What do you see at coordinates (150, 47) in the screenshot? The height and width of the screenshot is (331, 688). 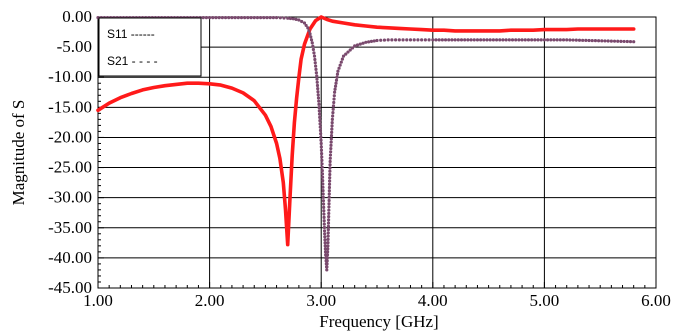 I see `legend: S11 ------ S21 - - - -` at bounding box center [150, 47].